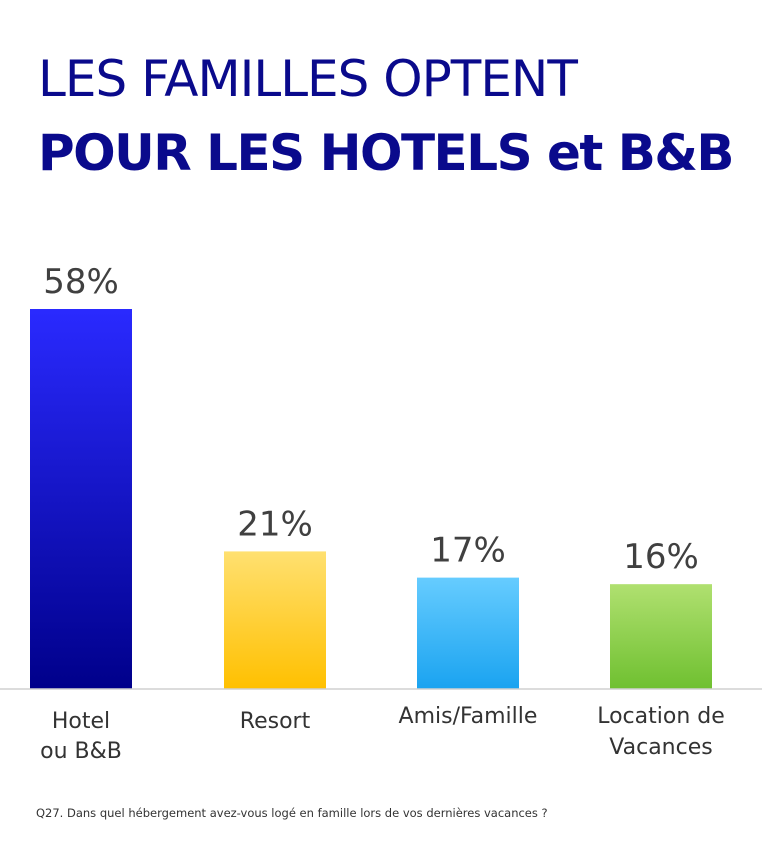 The image size is (762, 853). Describe the element at coordinates (386, 153) in the screenshot. I see `chart-title-line2: POUR LES HOTELS et B&B` at that location.